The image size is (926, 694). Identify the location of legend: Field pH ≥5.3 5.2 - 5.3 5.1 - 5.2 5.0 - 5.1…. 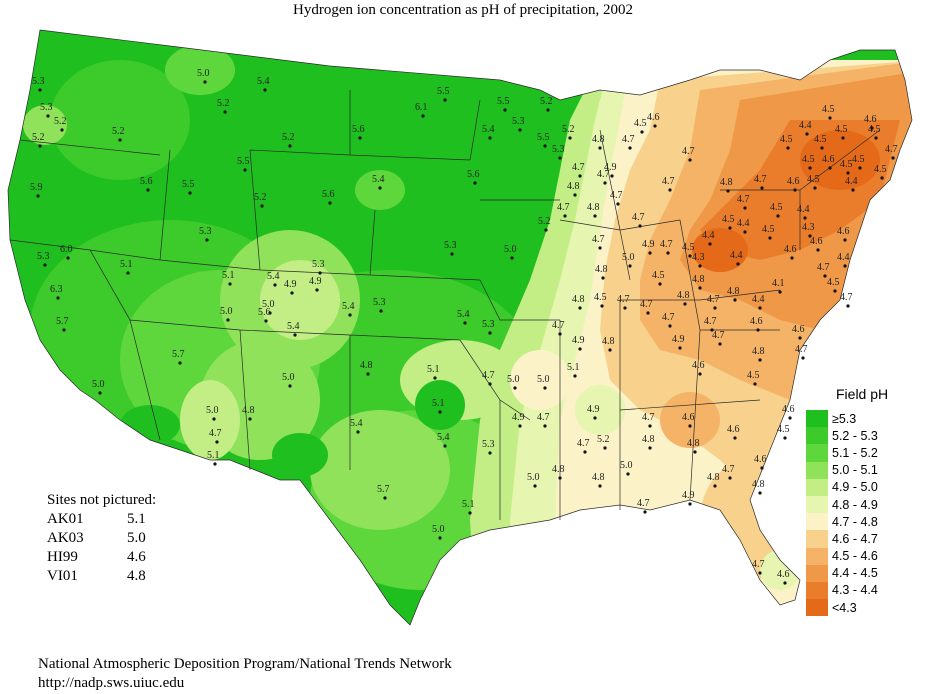
(866, 501).